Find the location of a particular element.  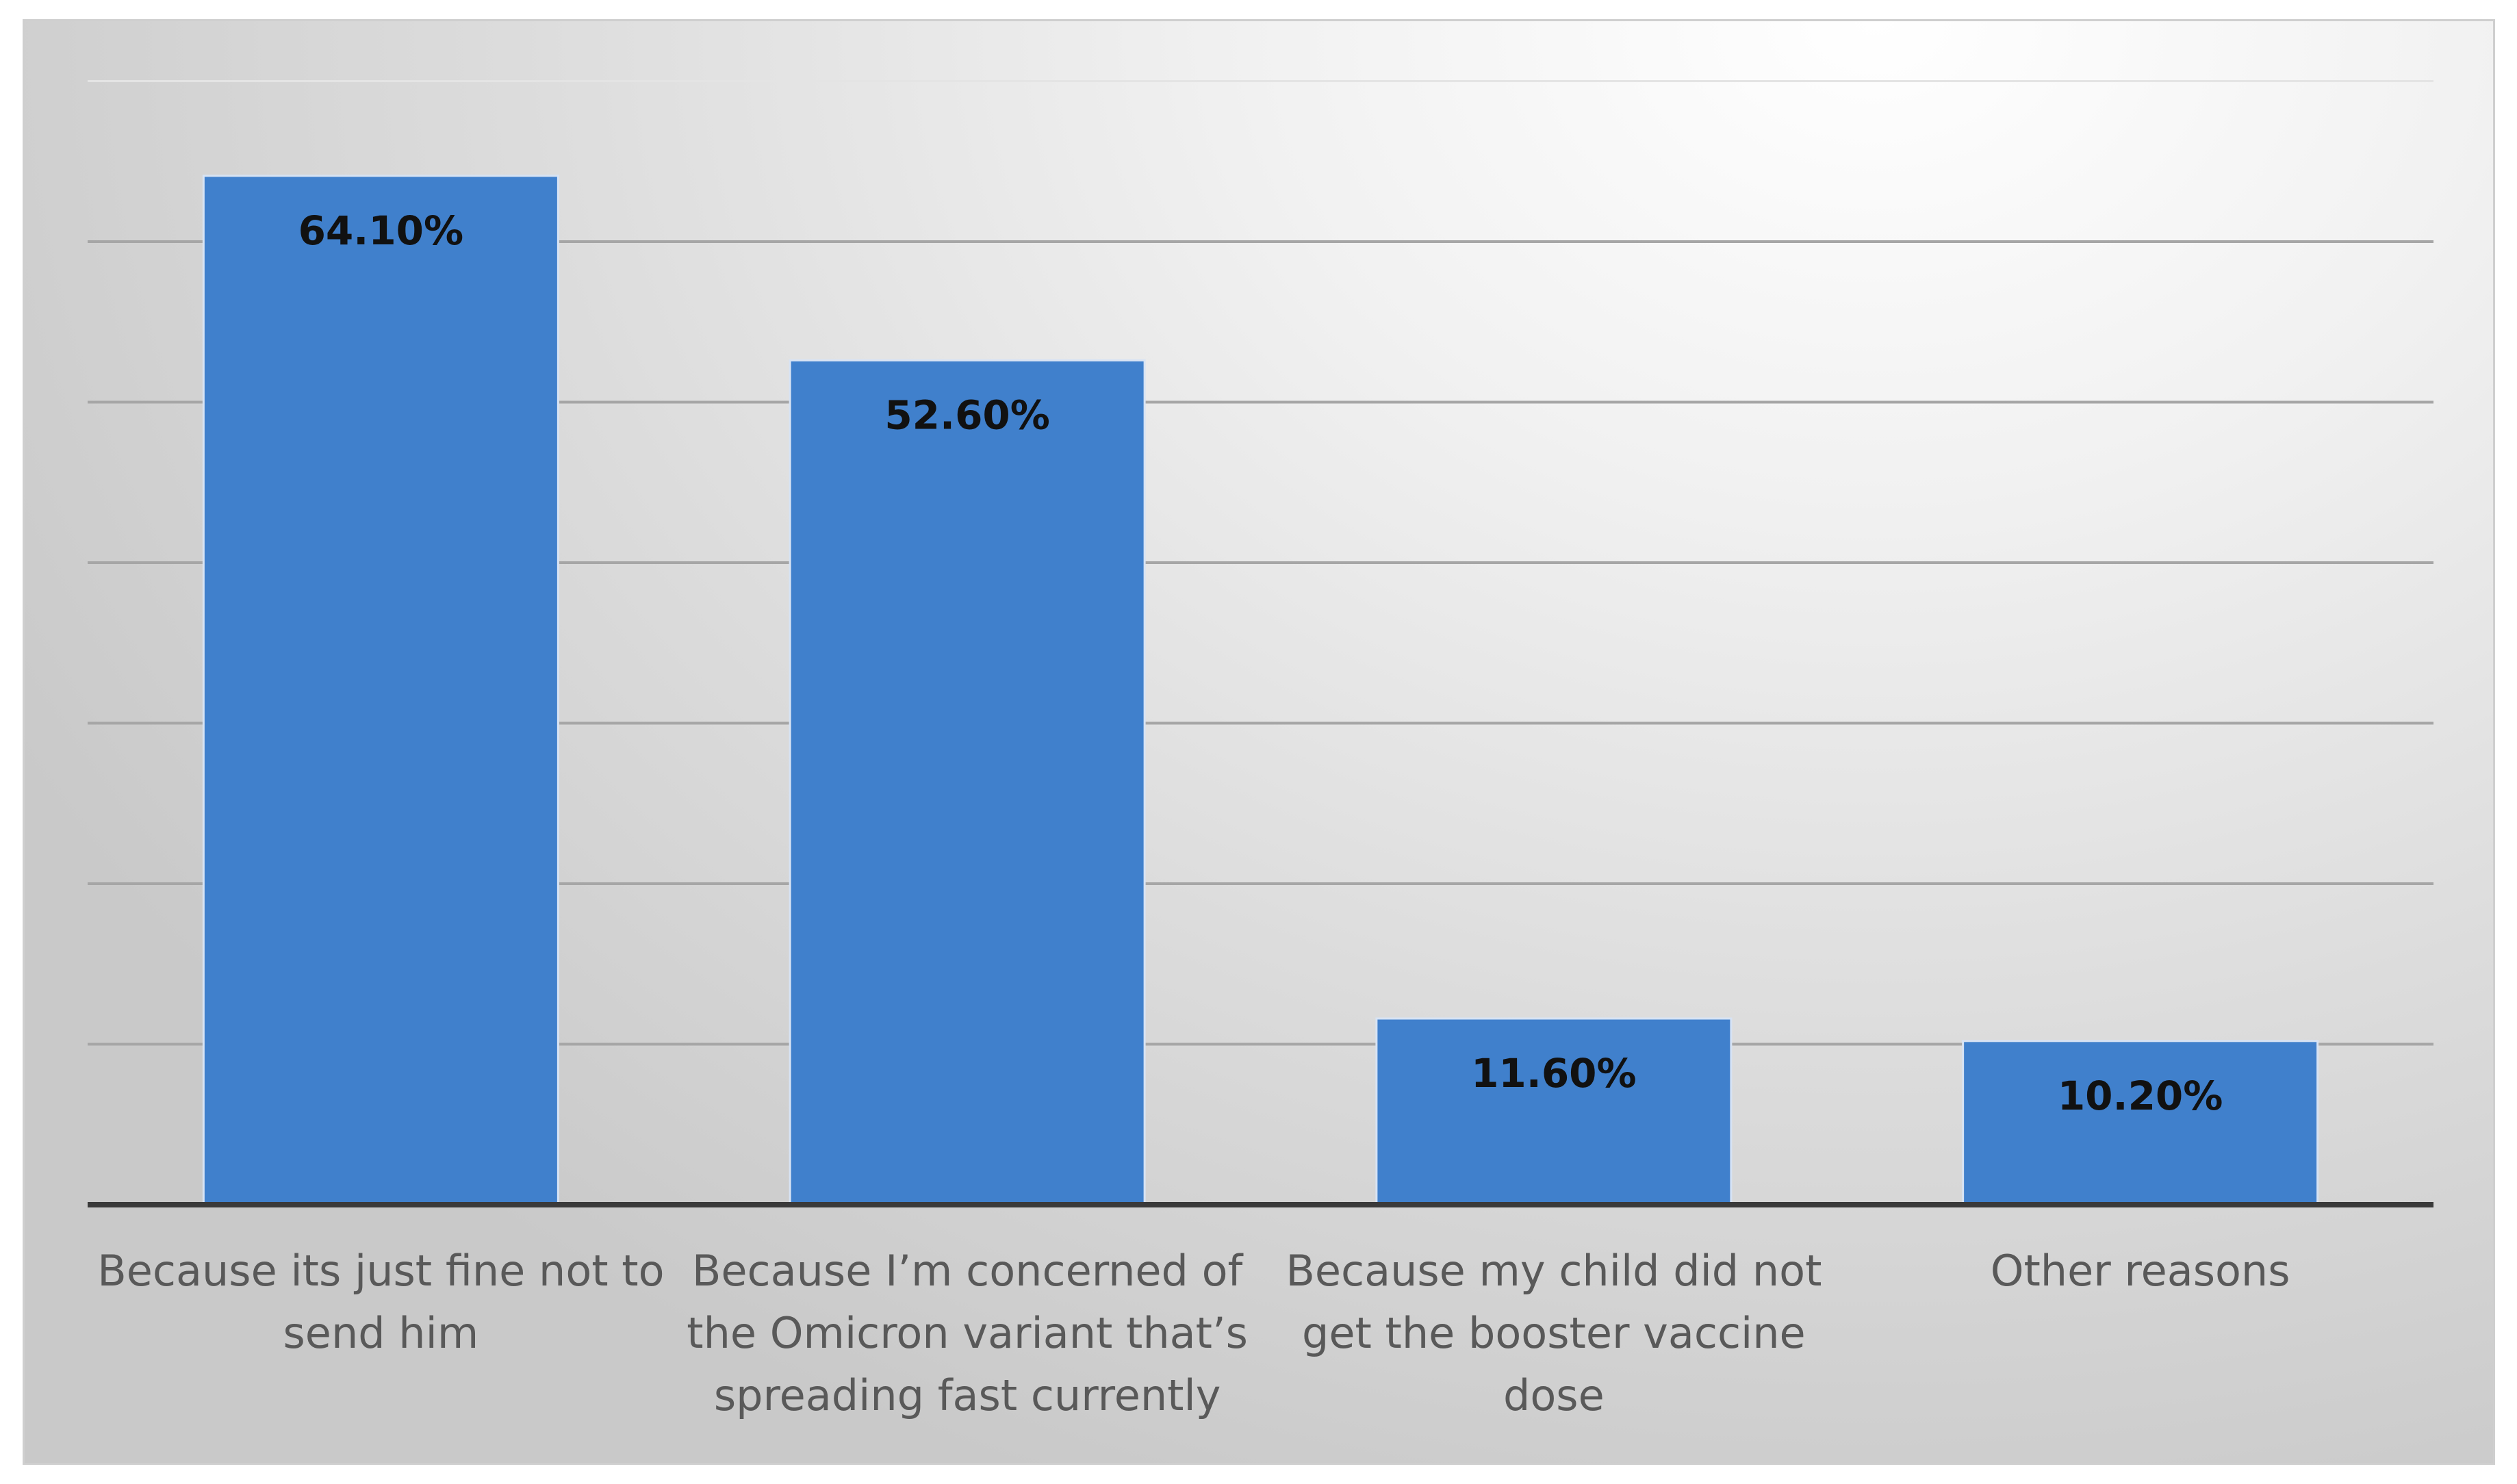

category-label-line: get the booster vaccine is located at coordinates (1554, 1333).